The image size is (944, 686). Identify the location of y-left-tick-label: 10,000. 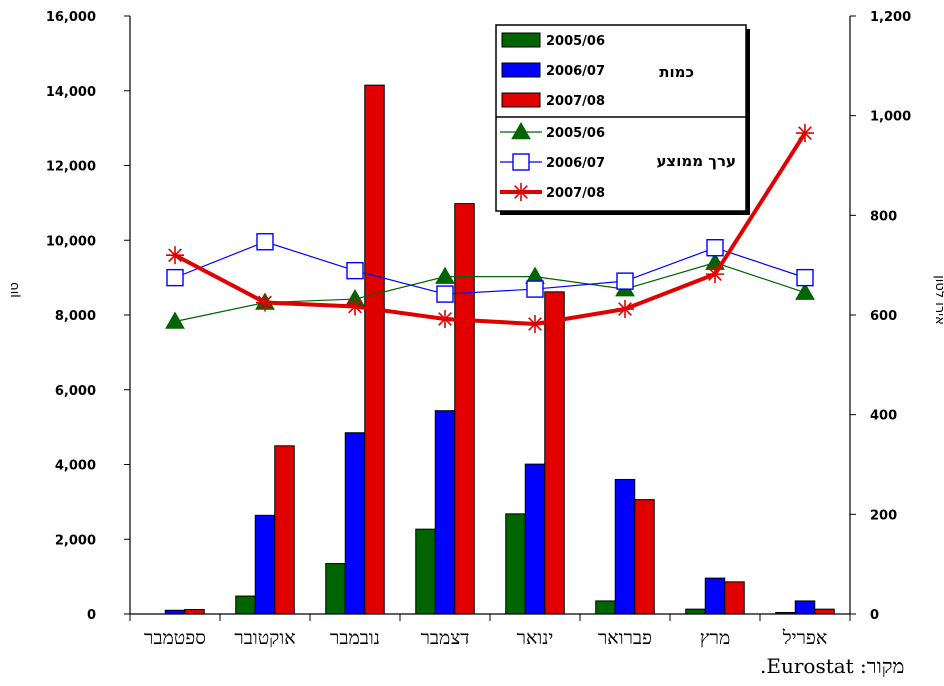
(71, 241).